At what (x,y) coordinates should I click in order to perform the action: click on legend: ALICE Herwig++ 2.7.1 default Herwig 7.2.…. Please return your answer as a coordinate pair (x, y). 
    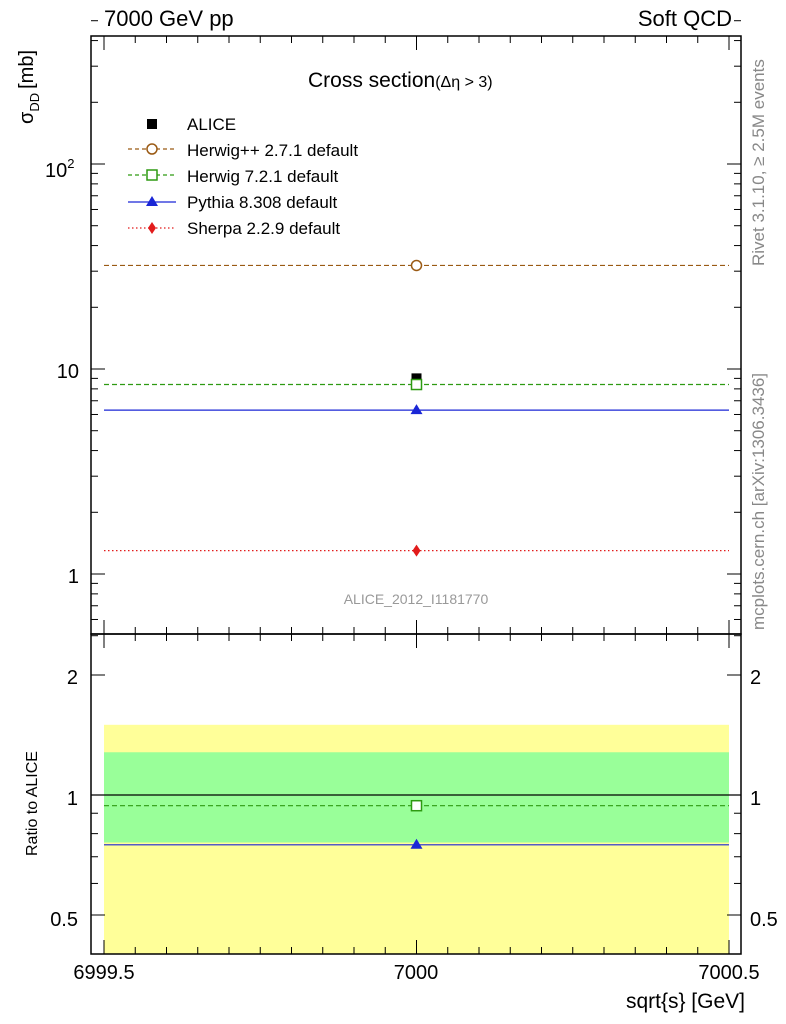
    Looking at the image, I should click on (243, 176).